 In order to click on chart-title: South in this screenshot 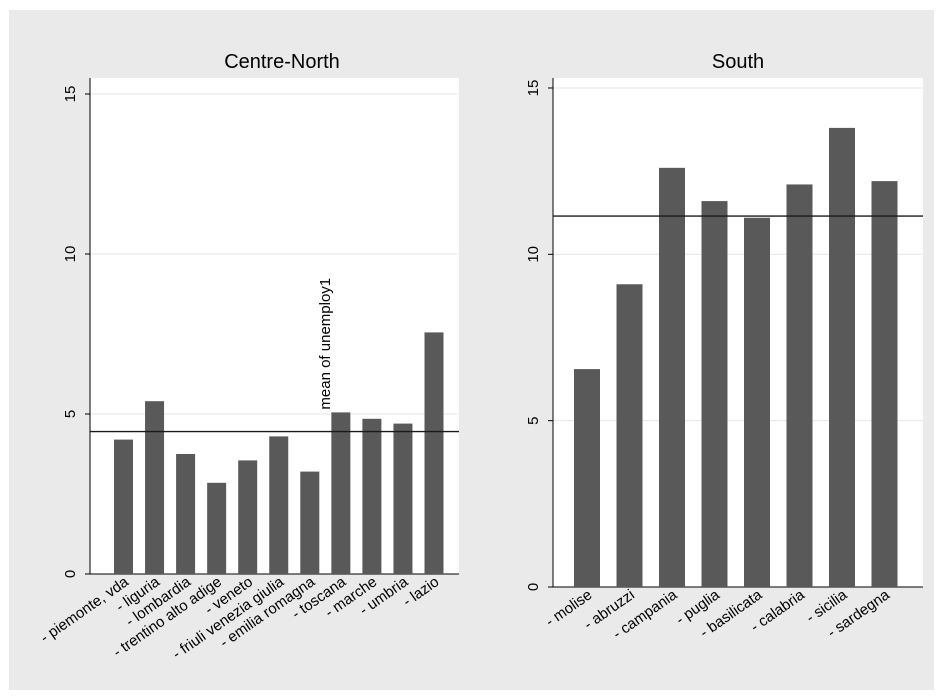, I will do `click(738, 62)`.